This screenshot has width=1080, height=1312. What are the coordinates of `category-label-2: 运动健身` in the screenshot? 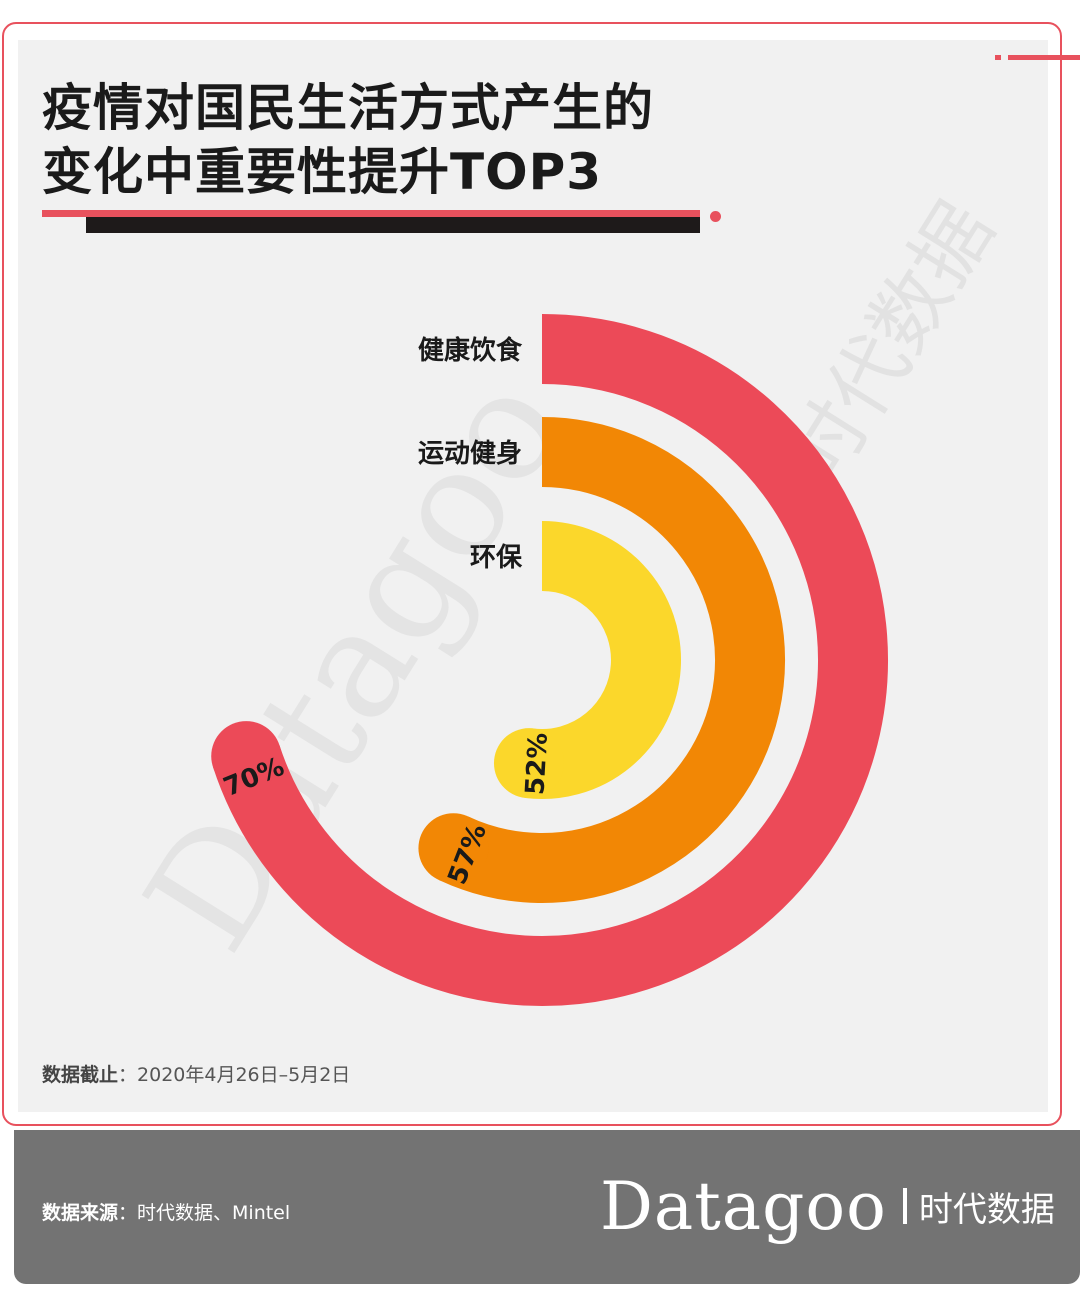 It's located at (470, 453).